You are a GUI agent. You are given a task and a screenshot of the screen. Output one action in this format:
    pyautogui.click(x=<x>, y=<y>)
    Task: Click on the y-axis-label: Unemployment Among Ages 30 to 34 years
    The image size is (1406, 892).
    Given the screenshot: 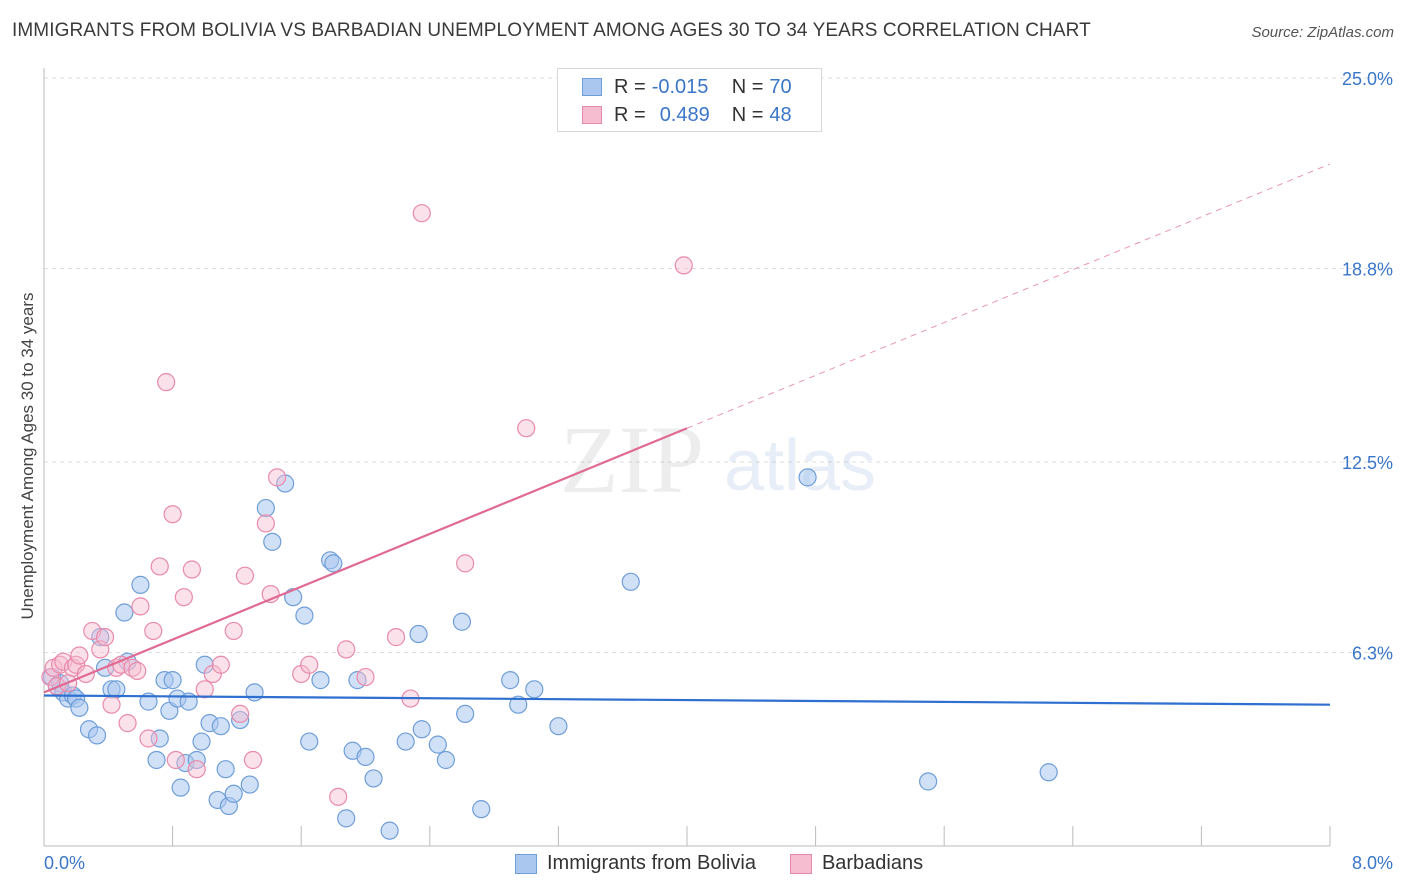 What is the action you would take?
    pyautogui.click(x=27, y=456)
    